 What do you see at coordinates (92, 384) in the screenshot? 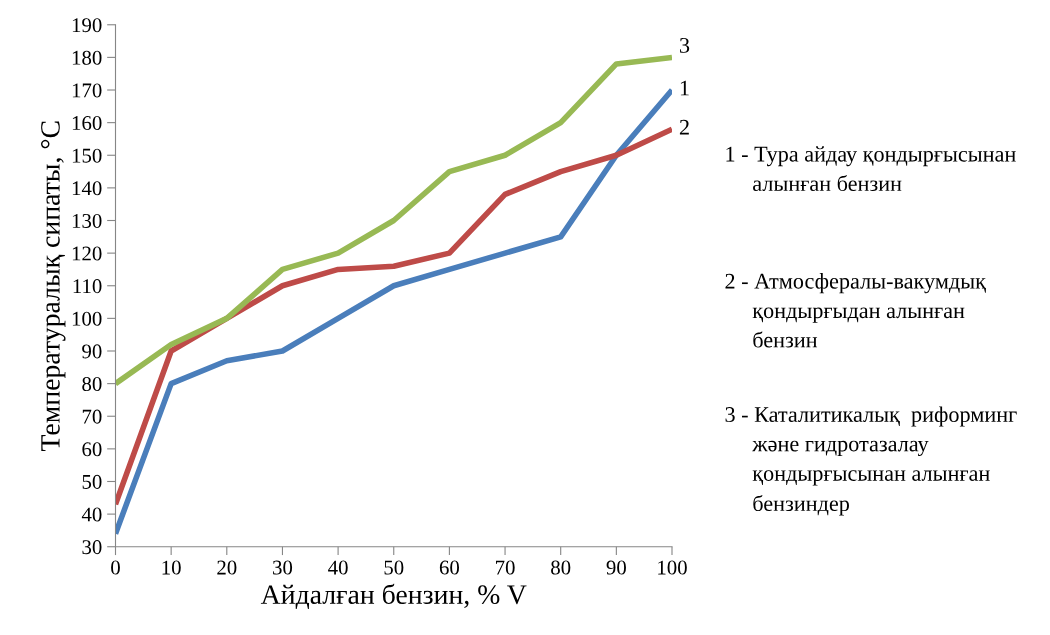
I see `y-tick-label: 80` at bounding box center [92, 384].